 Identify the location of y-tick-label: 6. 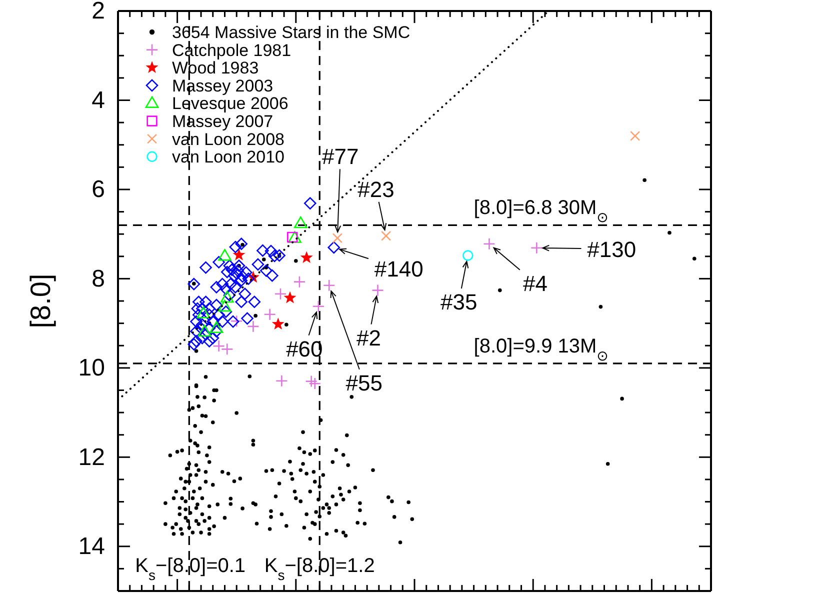
(98, 190).